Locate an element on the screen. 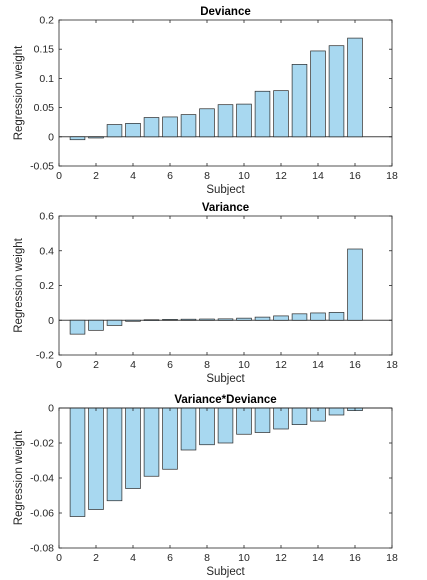  chart-title: Variance is located at coordinates (225, 208).